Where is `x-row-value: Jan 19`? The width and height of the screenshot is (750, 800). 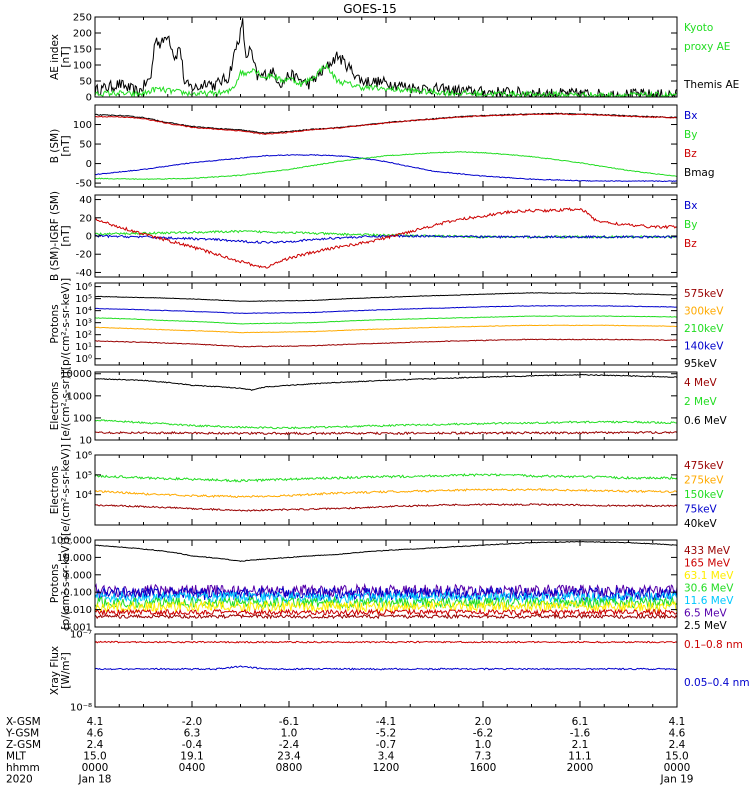
x-row-value: Jan 19 is located at coordinates (677, 780).